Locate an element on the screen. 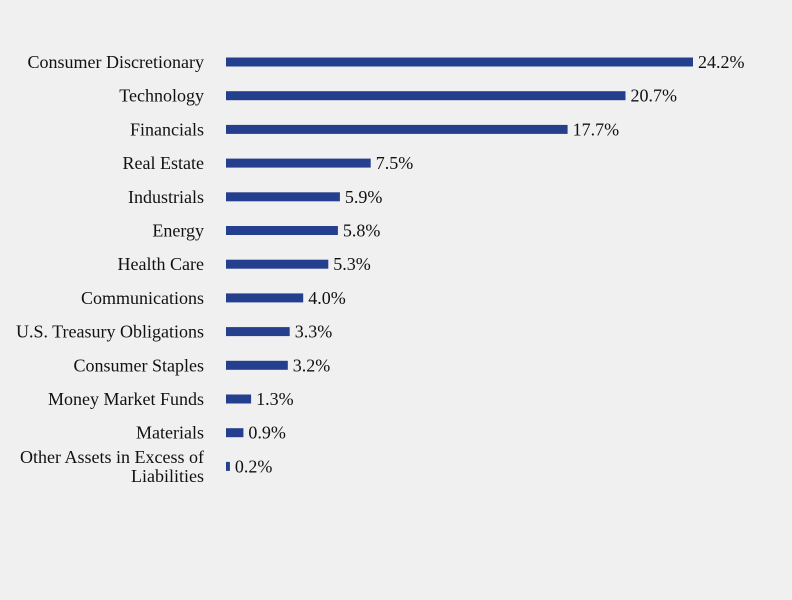 This screenshot has width=792, height=600. category-label: Consumer Staples is located at coordinates (139, 365).